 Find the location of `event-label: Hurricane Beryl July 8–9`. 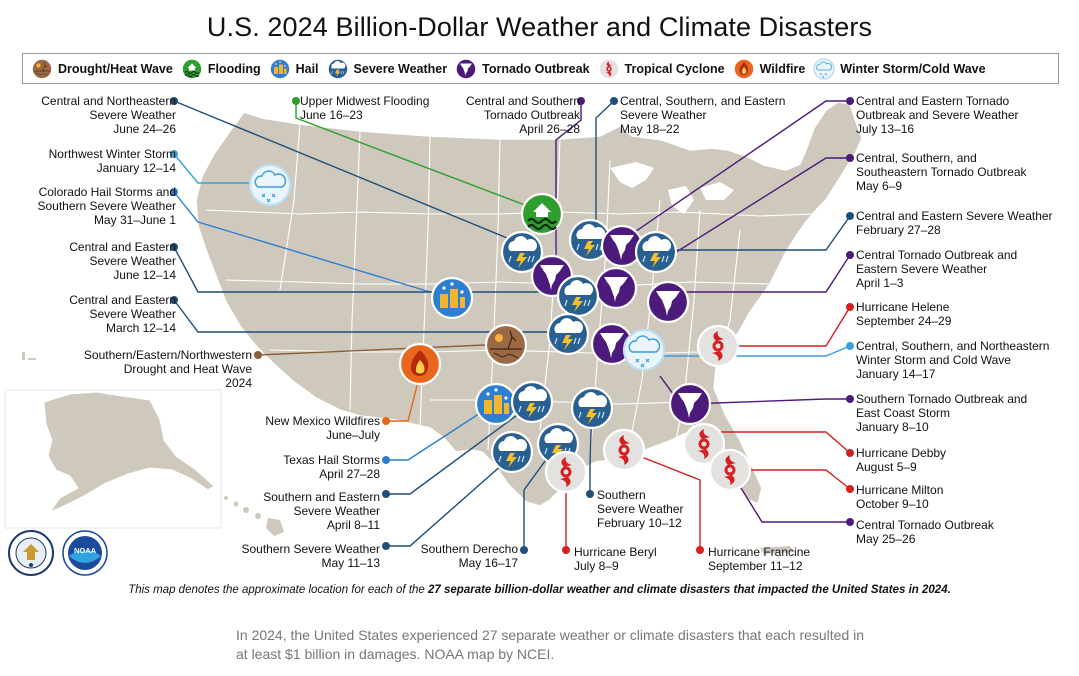

event-label: Hurricane Beryl July 8–9 is located at coordinates (624, 559).